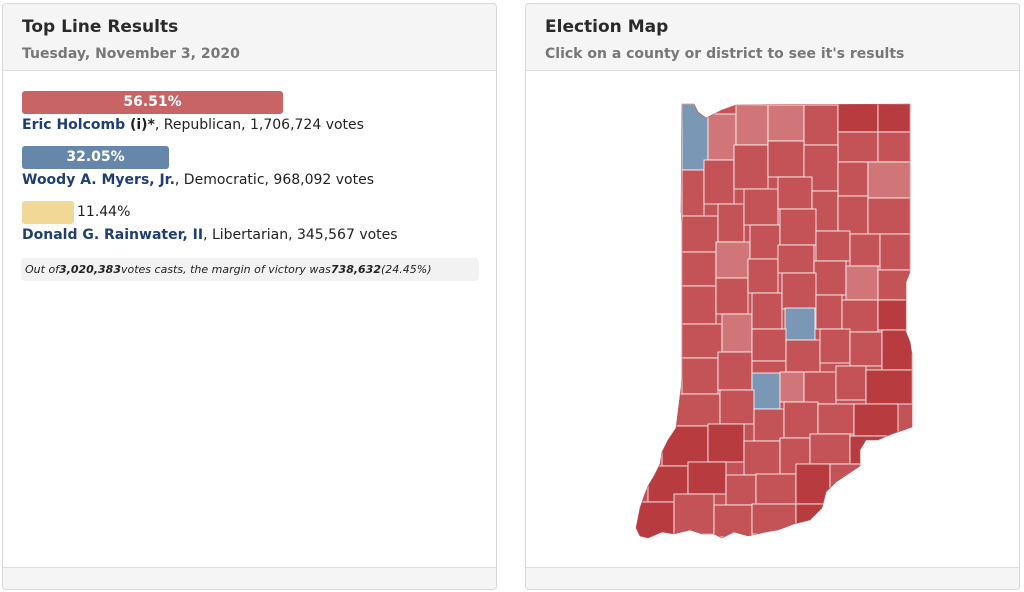 The image size is (1024, 592). Describe the element at coordinates (300, 235) in the screenshot. I see `candidate-details: , Libertarian, 345,567 votes` at that location.